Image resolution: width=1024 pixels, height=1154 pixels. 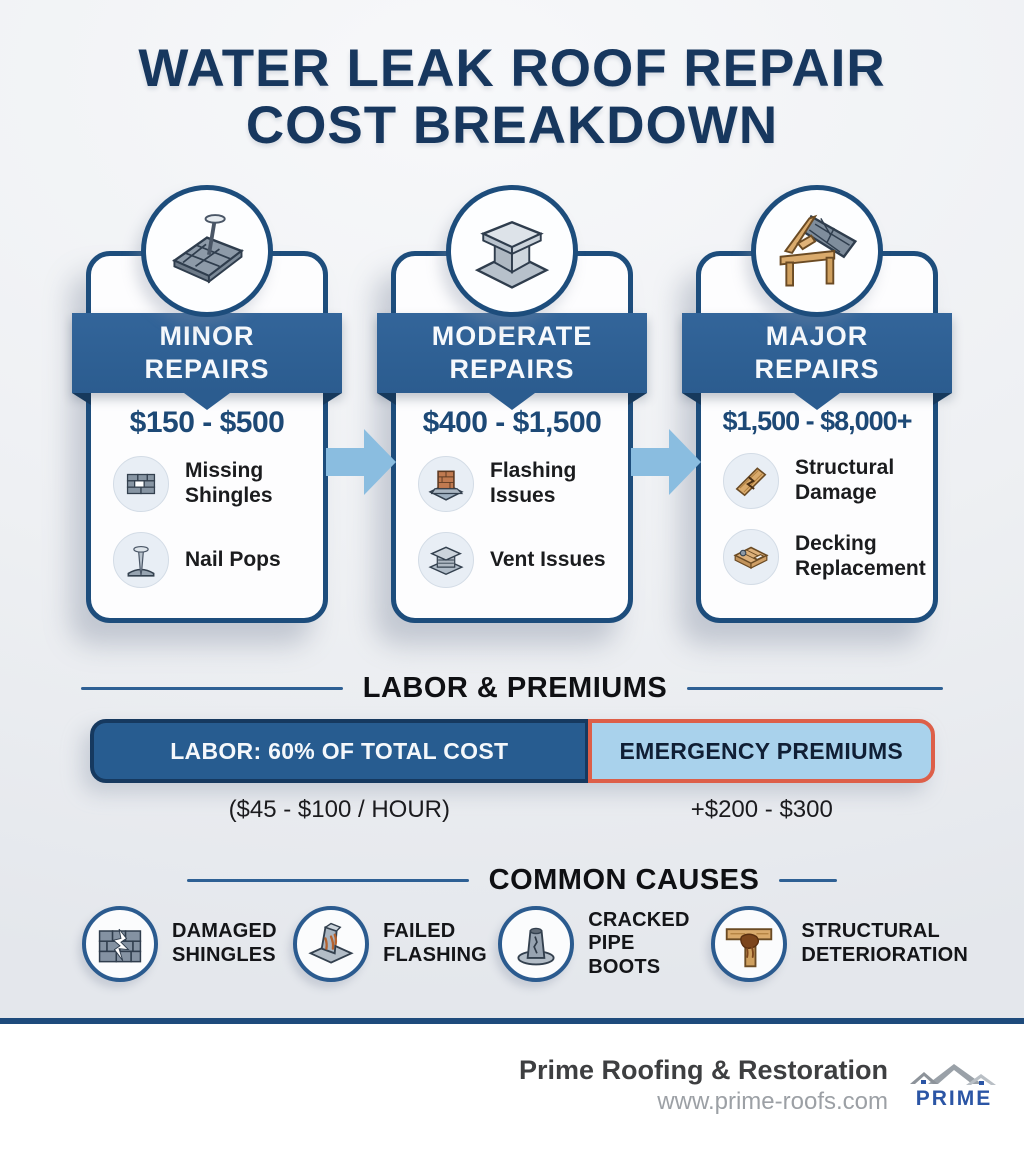 What do you see at coordinates (548, 559) in the screenshot?
I see `list-item-label: Vent Issues` at bounding box center [548, 559].